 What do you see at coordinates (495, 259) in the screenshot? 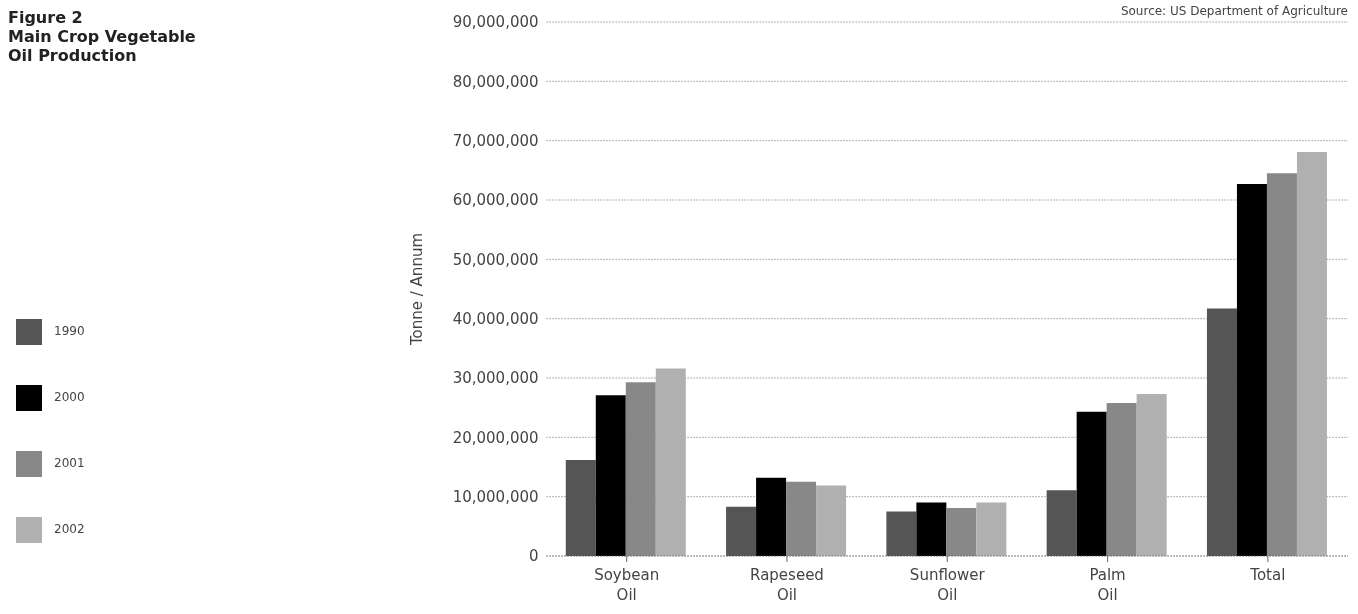
I see `y-tick-label: 50,000,000` at bounding box center [495, 259].